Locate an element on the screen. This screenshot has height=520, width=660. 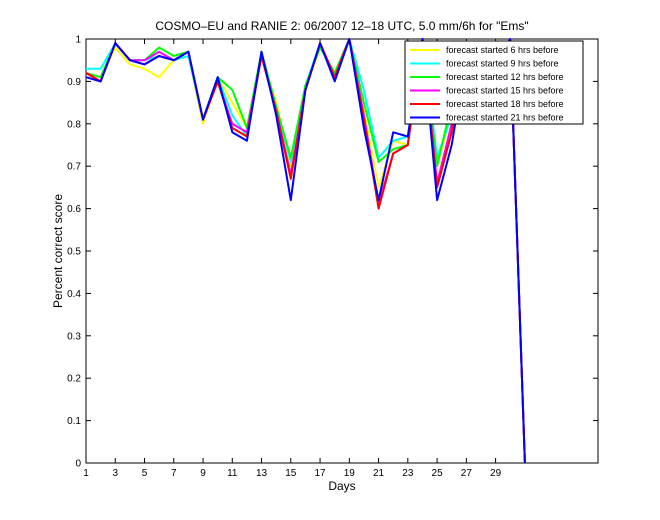
y-tick-label: 1 is located at coordinates (78, 40).